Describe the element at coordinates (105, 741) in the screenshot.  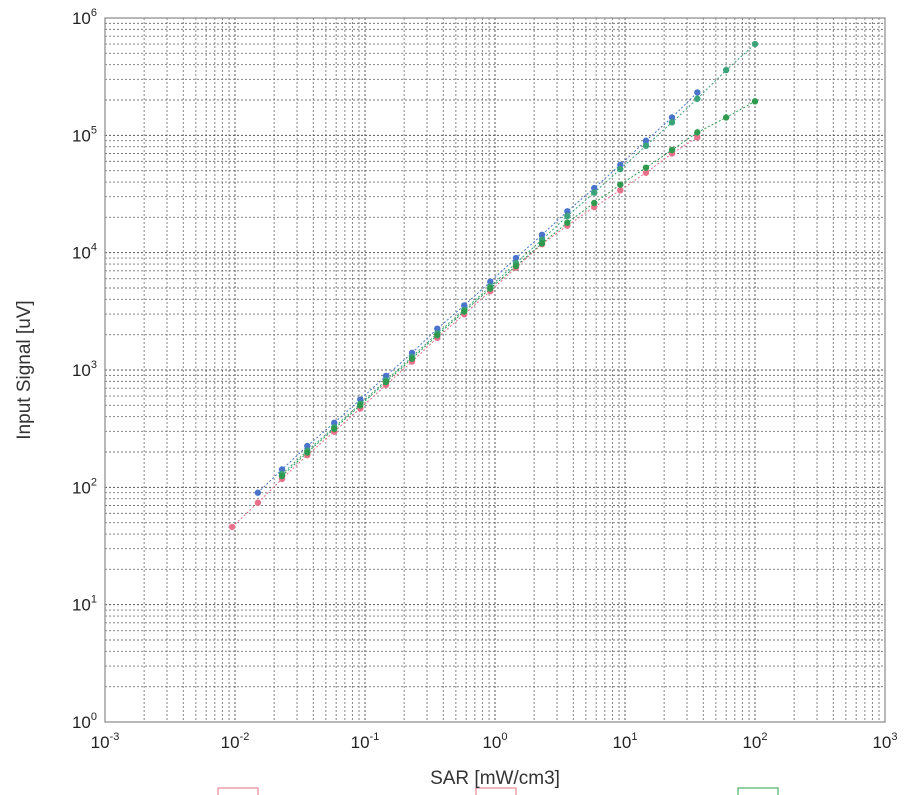
I see `x-tick-label: 10⁻³` at that location.